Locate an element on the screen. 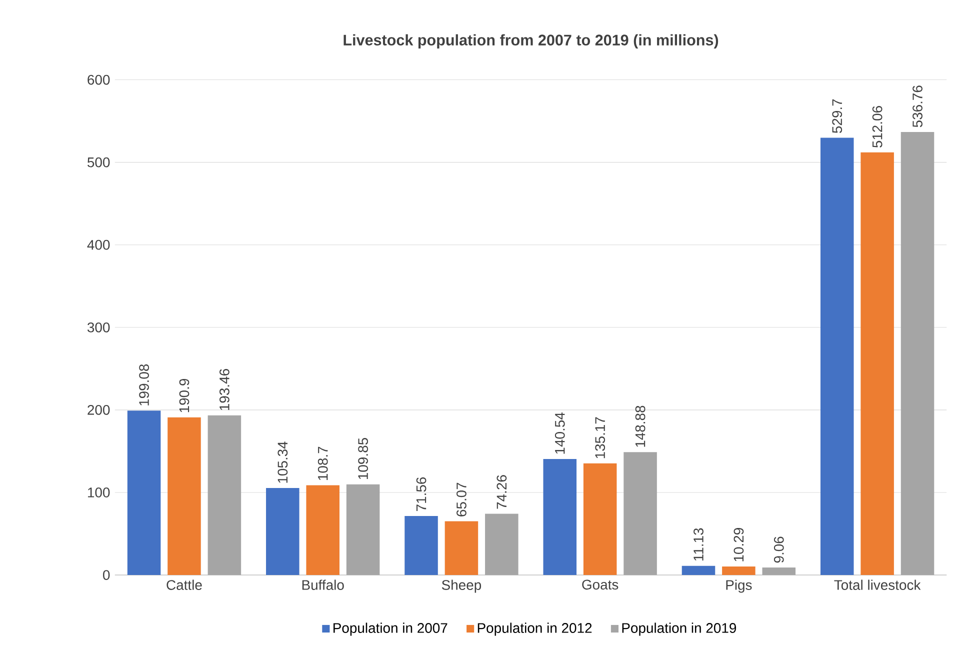 The image size is (964, 652). x-tick-label: Total livestock is located at coordinates (877, 585).